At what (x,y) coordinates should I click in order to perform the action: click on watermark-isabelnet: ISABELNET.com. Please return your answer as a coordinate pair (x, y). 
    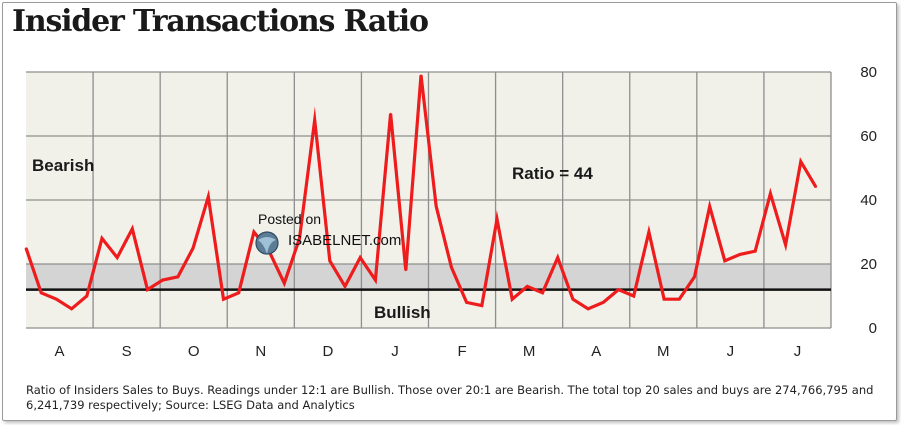
    Looking at the image, I should click on (345, 240).